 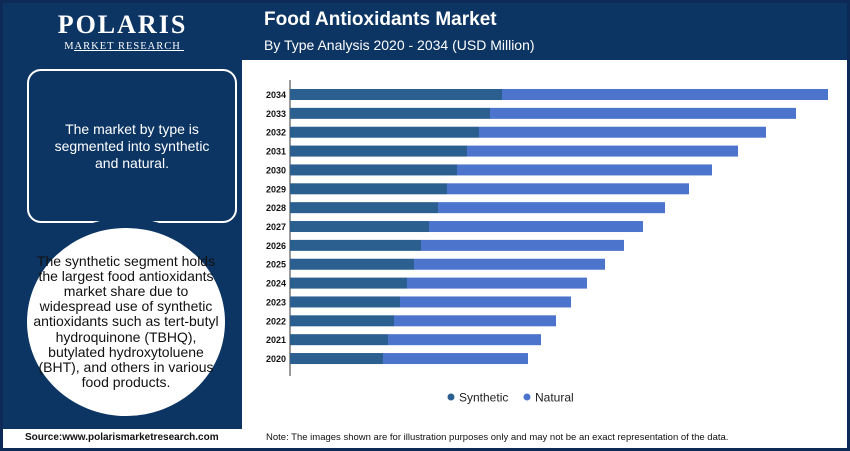 What do you see at coordinates (345, 302) in the screenshot?
I see `bar-synthetic-2023` at bounding box center [345, 302].